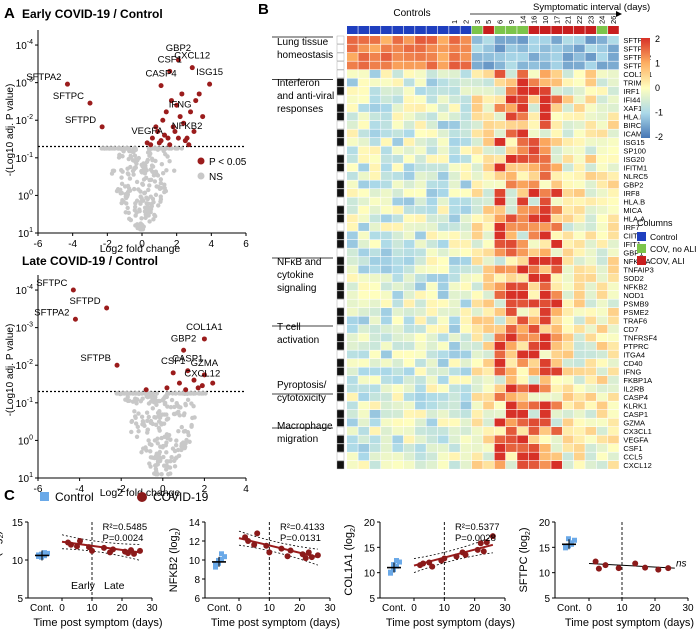 The width and height of the screenshot is (700, 636). What do you see at coordinates (192, 56) in the screenshot?
I see `gene-label: CXCL12` at bounding box center [192, 56].